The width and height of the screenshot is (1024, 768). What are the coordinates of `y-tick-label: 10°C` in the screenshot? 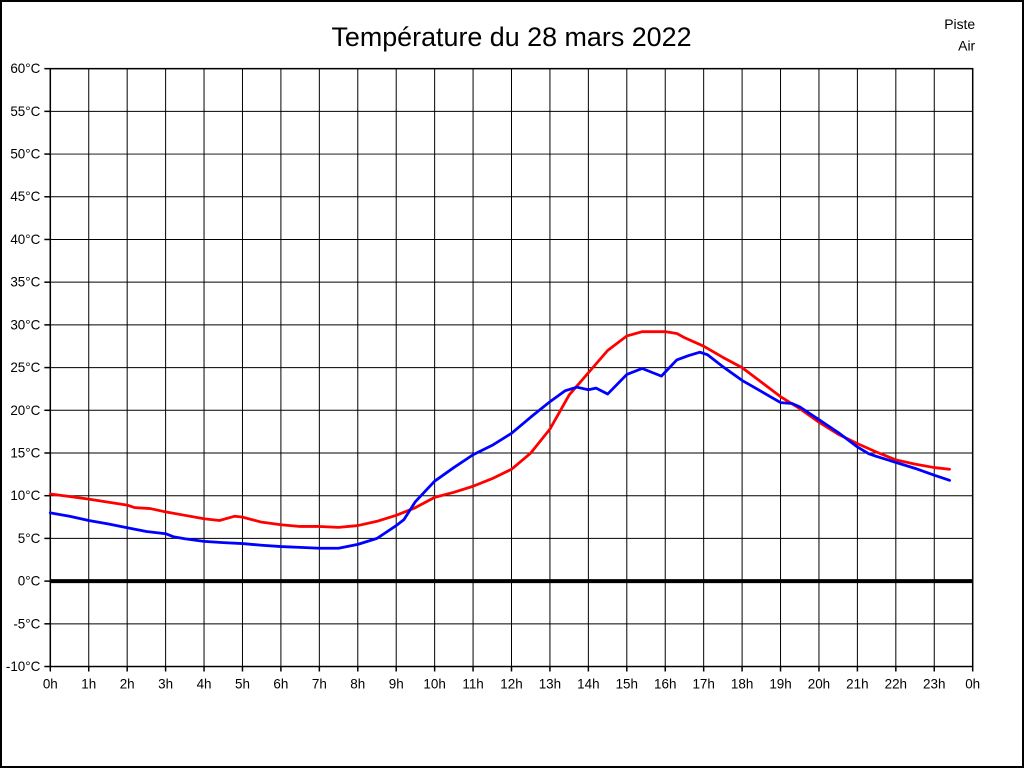 It's located at (25, 495).